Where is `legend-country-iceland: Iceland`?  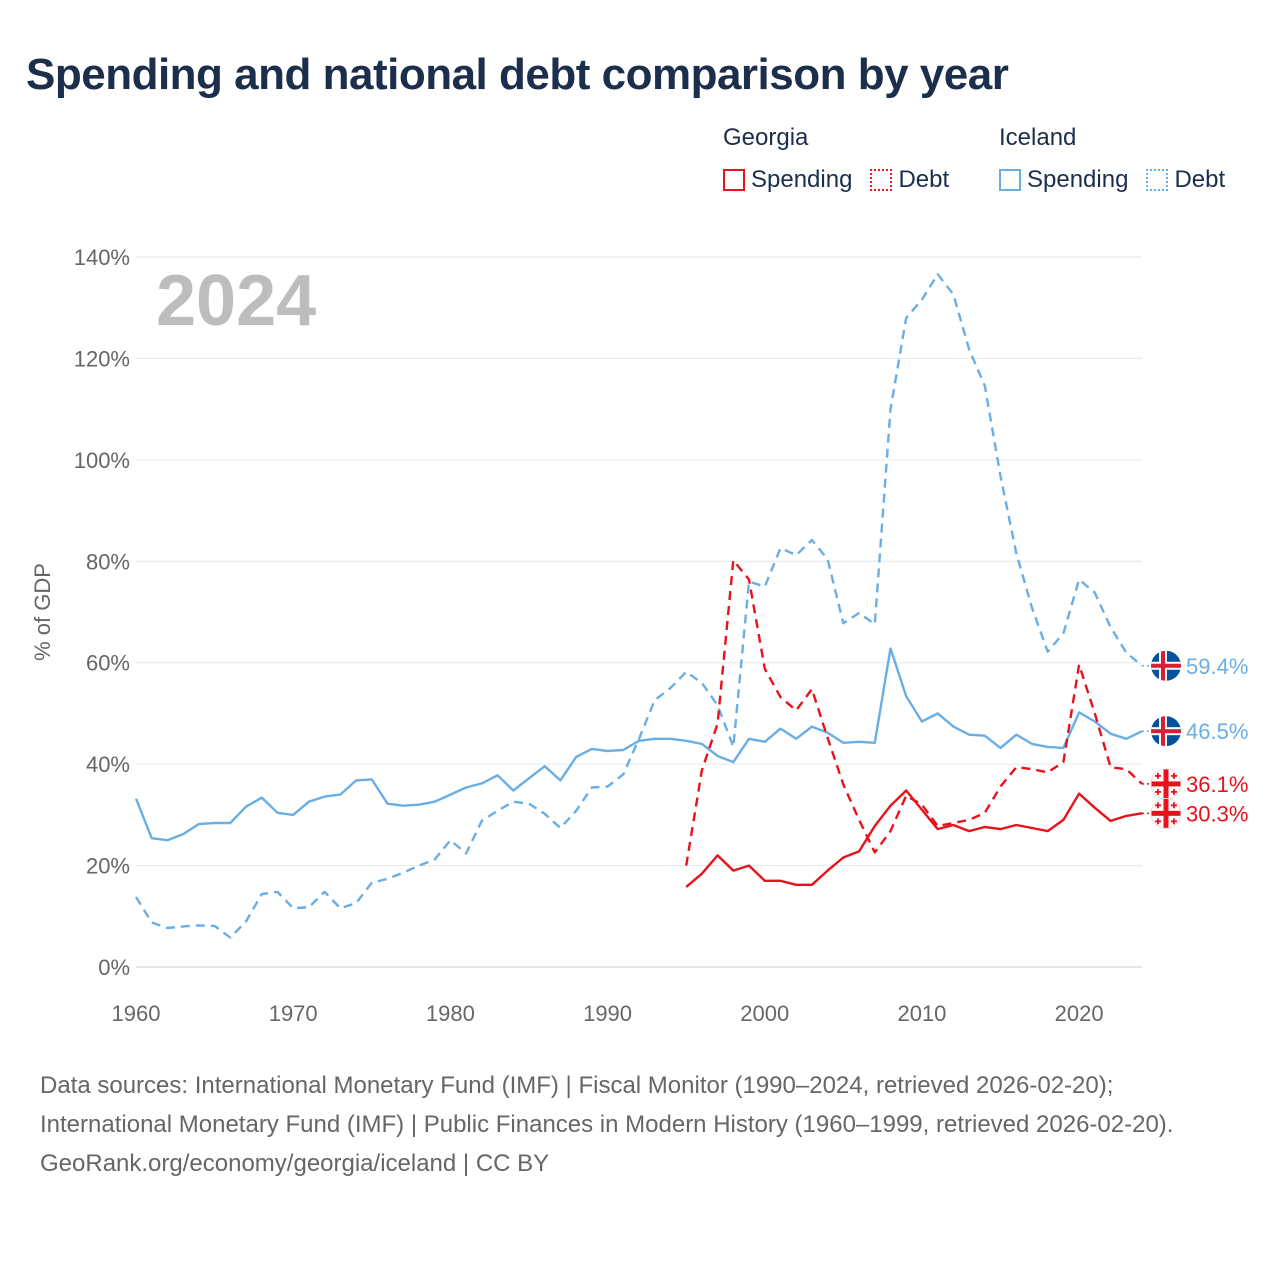
legend-country-iceland: Iceland is located at coordinates (1038, 137).